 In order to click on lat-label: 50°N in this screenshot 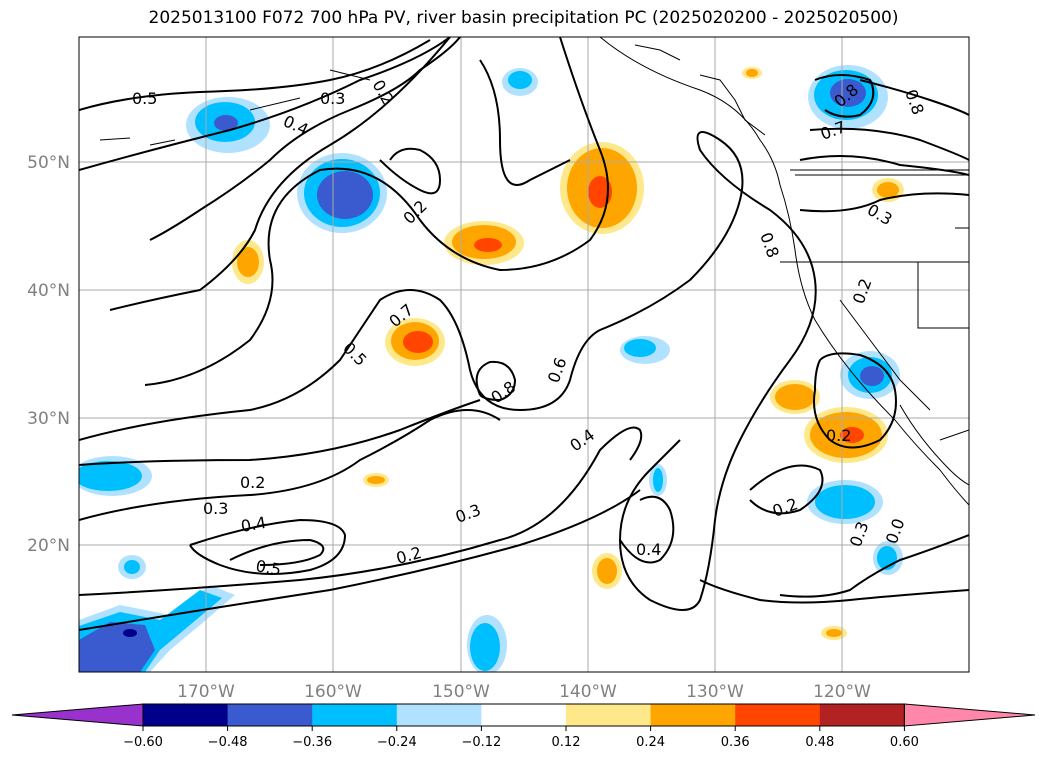, I will do `click(48, 163)`.